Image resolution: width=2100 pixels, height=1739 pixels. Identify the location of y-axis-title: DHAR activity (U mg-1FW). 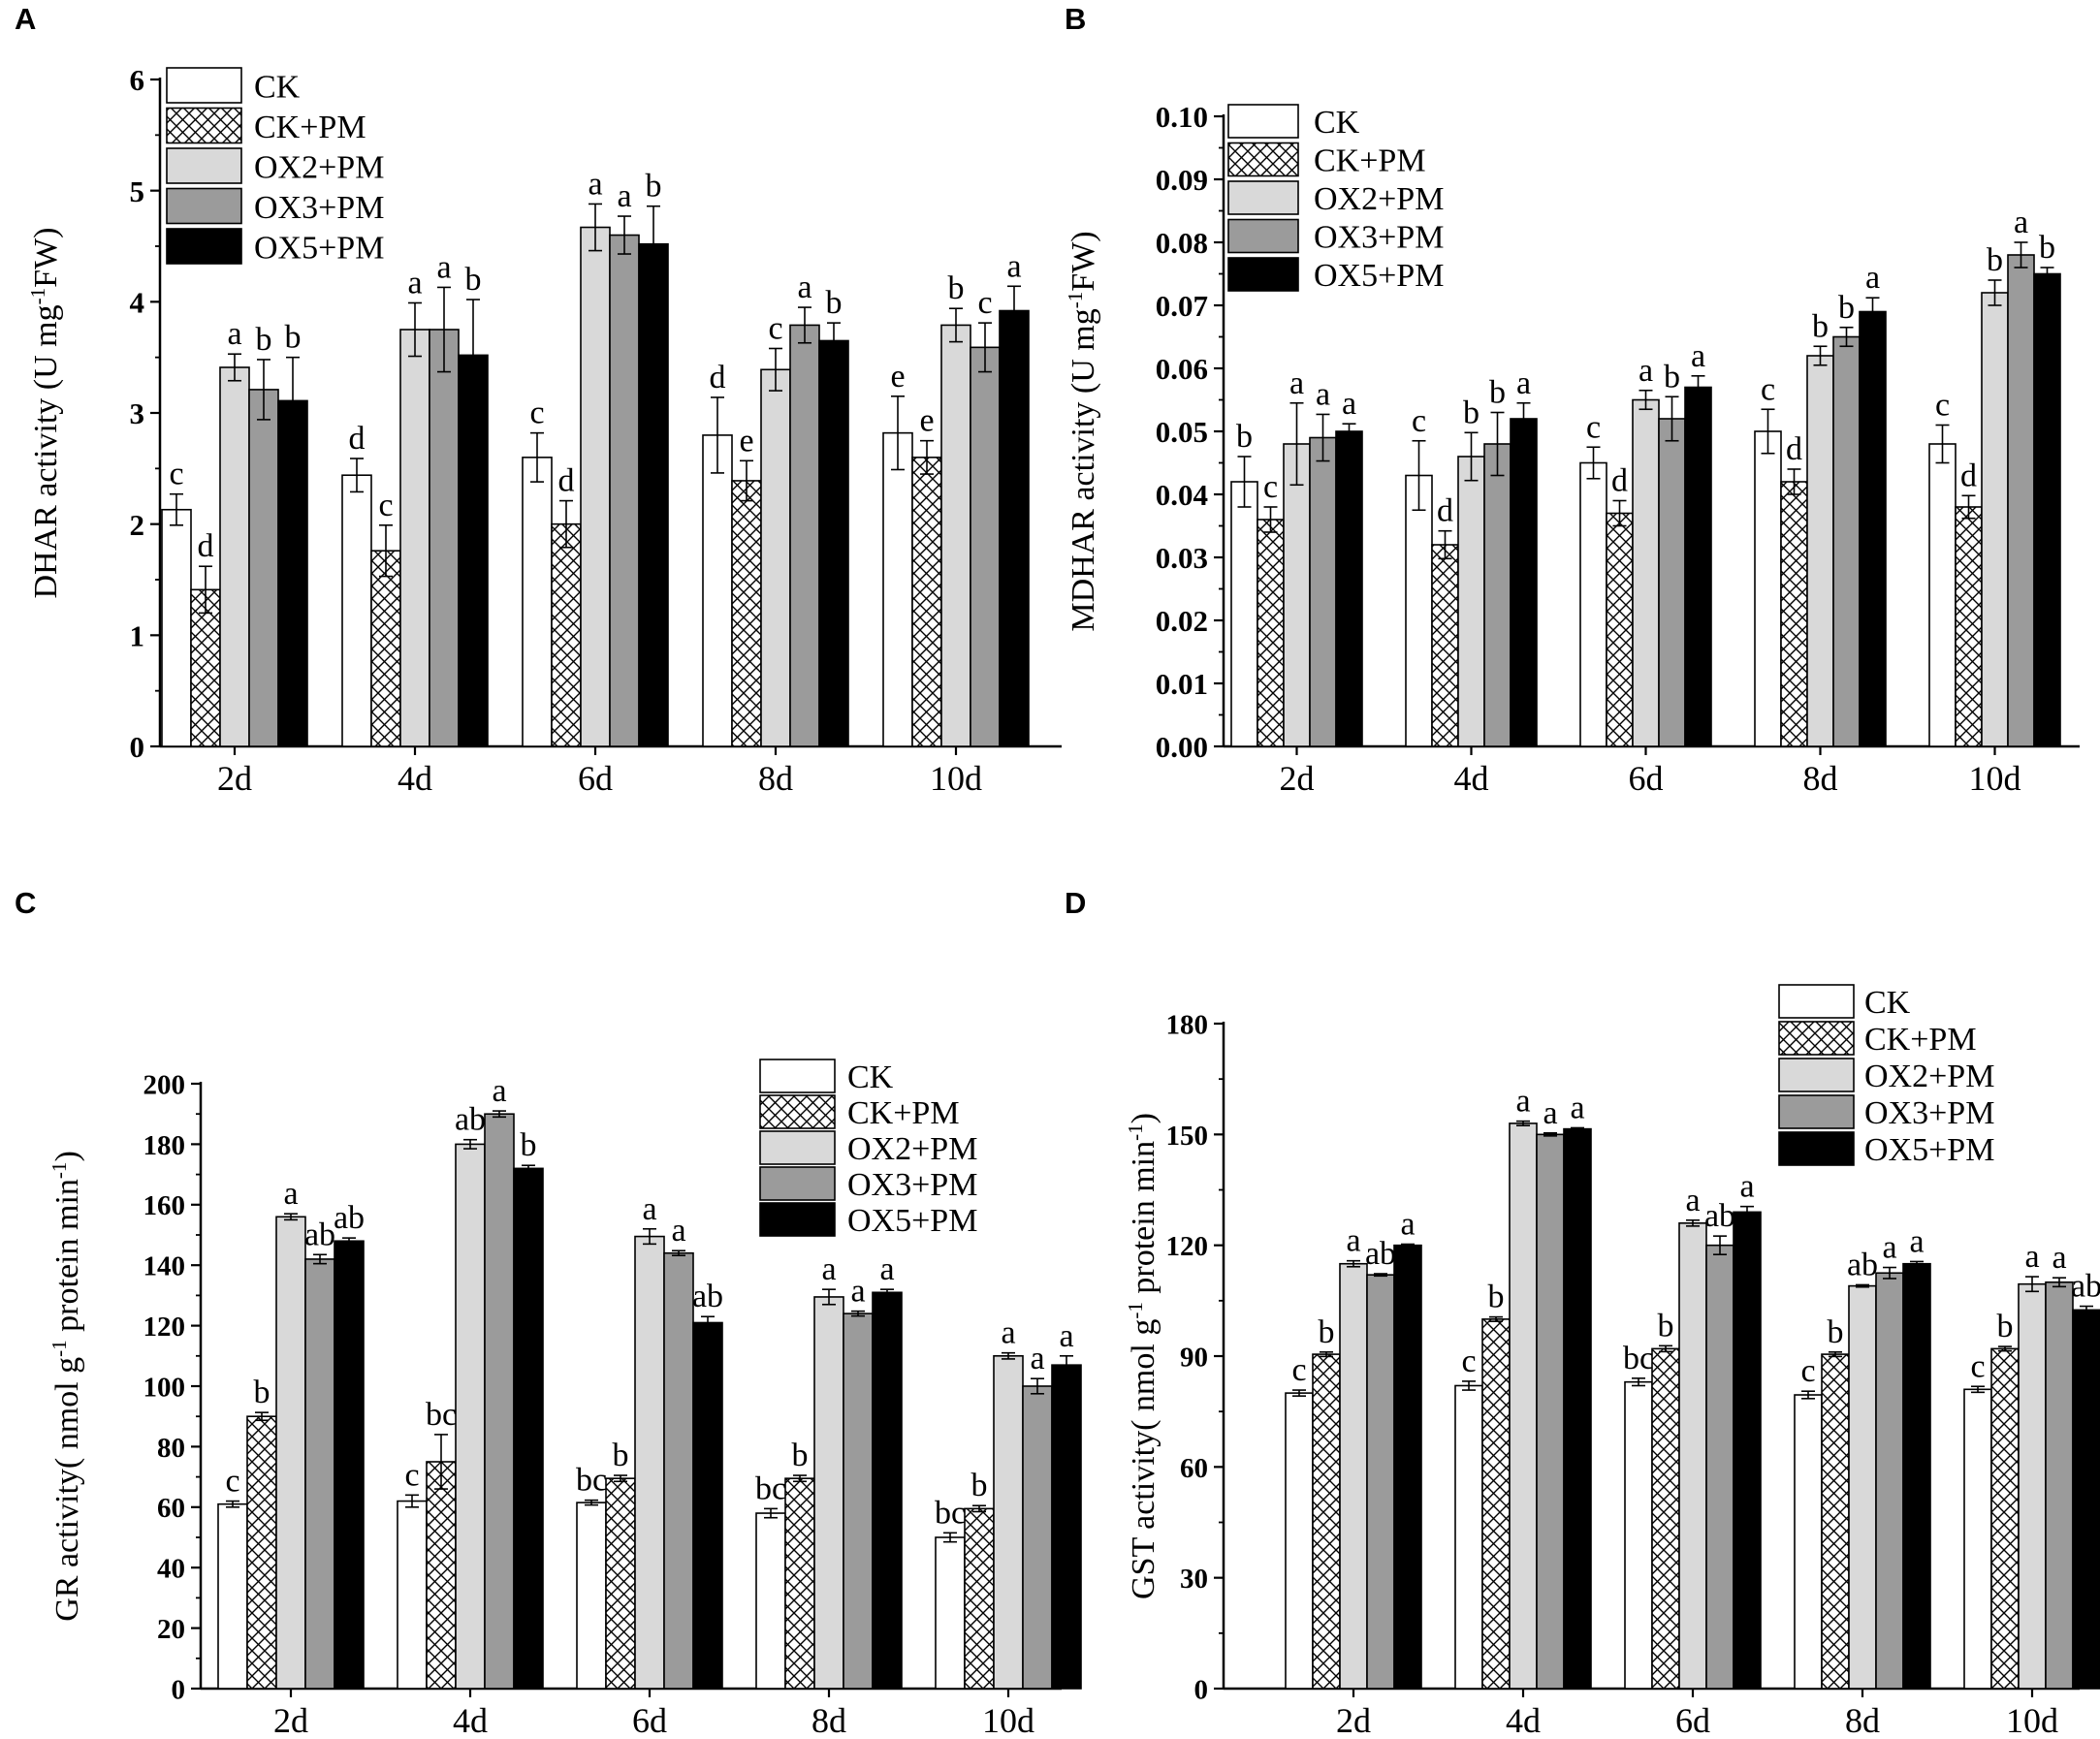
(45, 412).